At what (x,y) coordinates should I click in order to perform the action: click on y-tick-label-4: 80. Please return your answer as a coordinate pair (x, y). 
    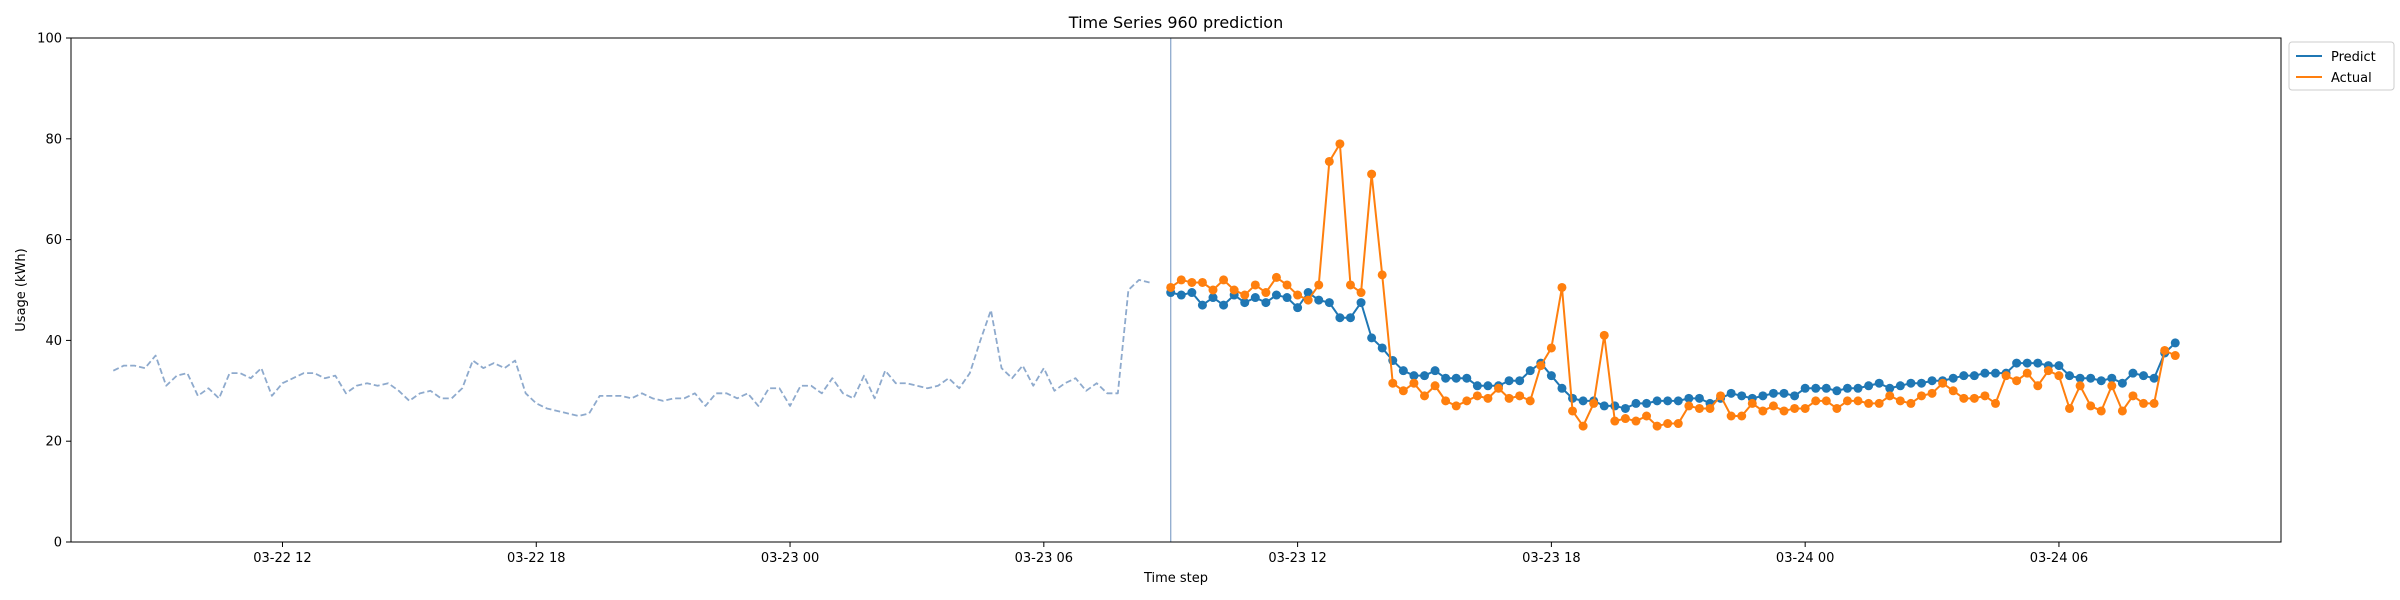
    Looking at the image, I should click on (53, 139).